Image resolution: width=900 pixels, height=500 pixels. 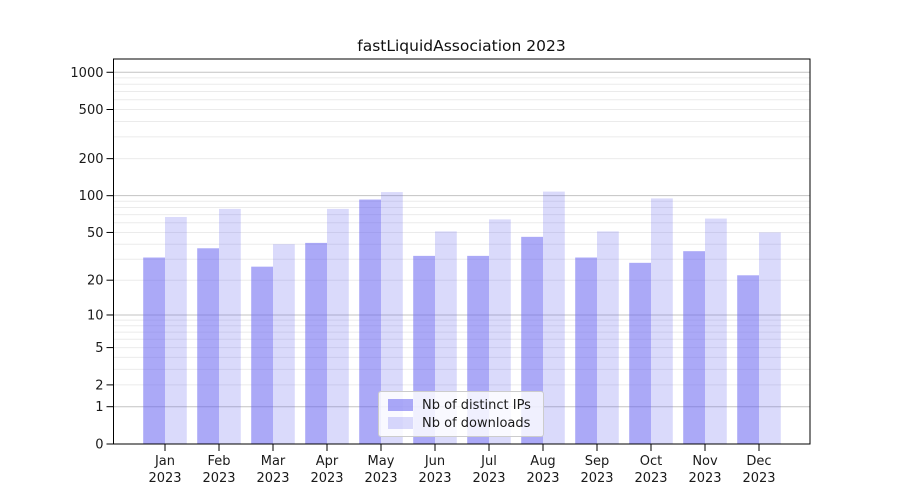 What do you see at coordinates (640, 353) in the screenshot?
I see `bar-distinct-ips-oct` at bounding box center [640, 353].